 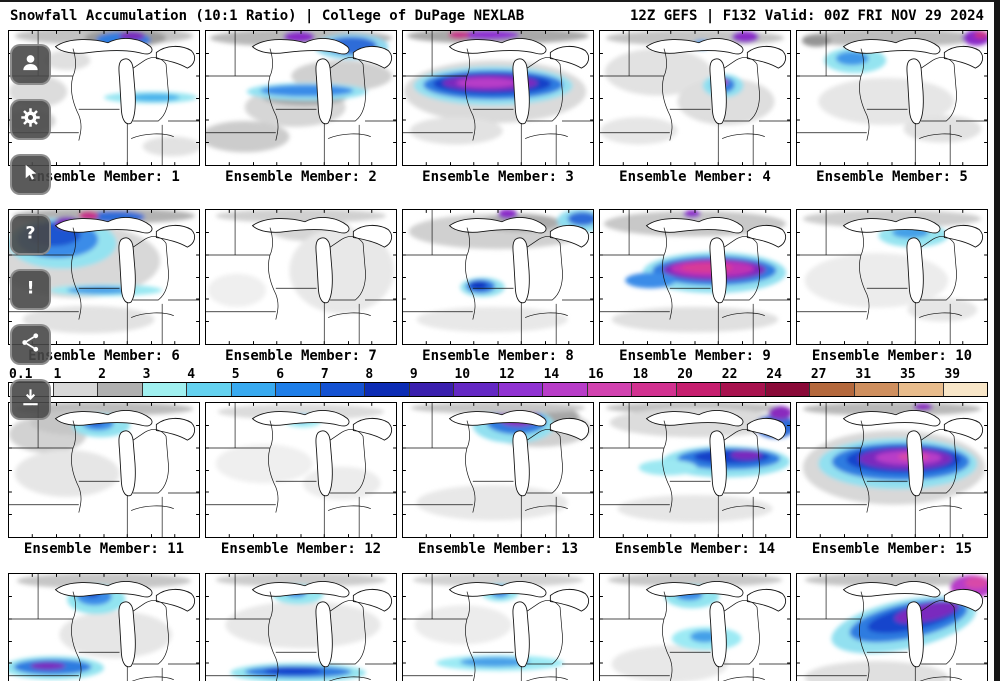 What do you see at coordinates (596, 374) in the screenshot?
I see `colorbar-tick: 16` at bounding box center [596, 374].